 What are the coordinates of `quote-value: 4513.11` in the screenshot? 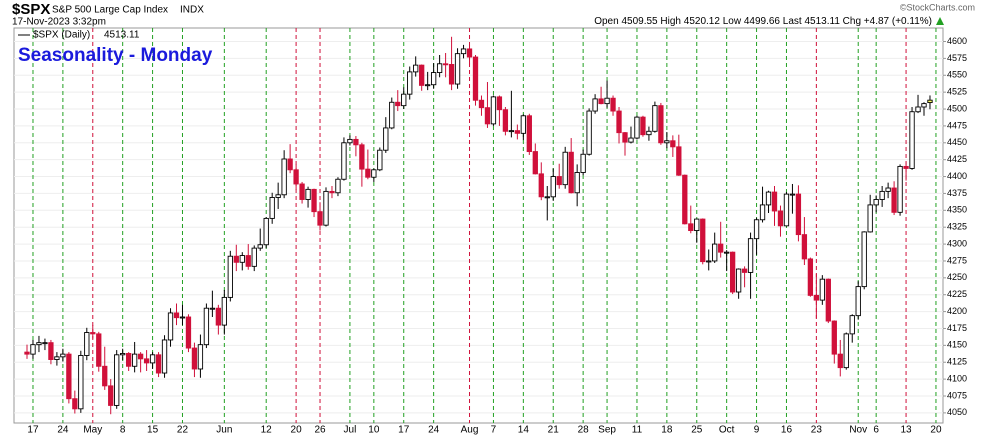 It's located at (822, 21).